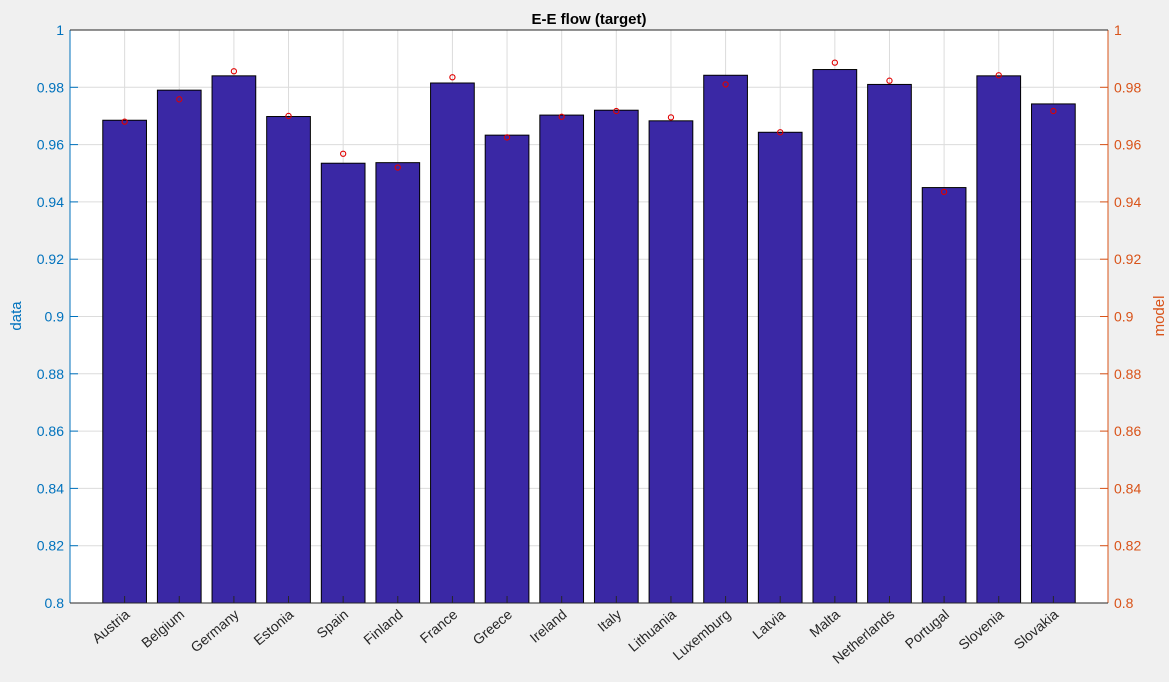 The image size is (1169, 682). What do you see at coordinates (179, 346) in the screenshot?
I see `bar-belgium` at bounding box center [179, 346].